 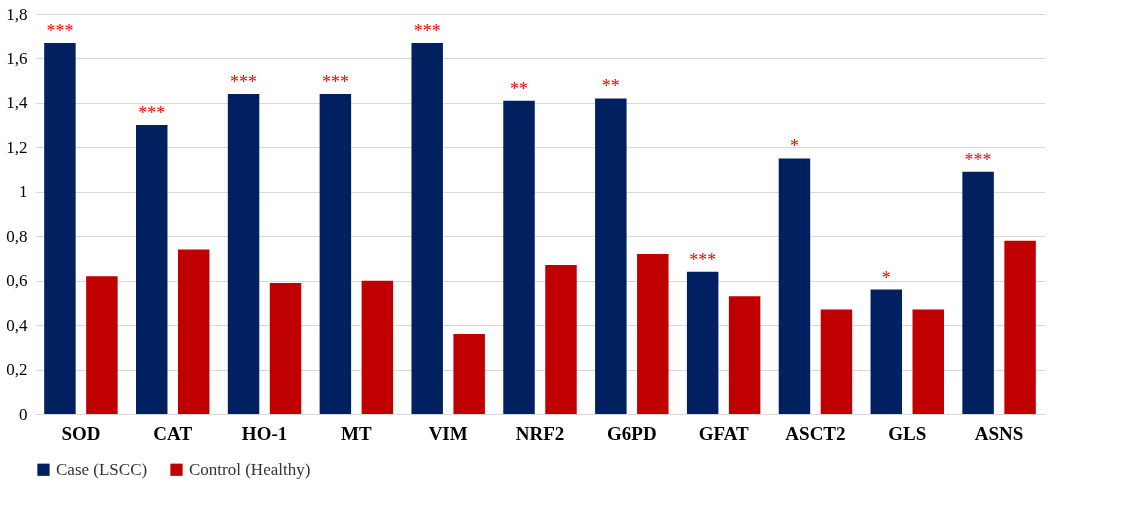 What do you see at coordinates (81, 433) in the screenshot?
I see `x-tick-label: SOD` at bounding box center [81, 433].